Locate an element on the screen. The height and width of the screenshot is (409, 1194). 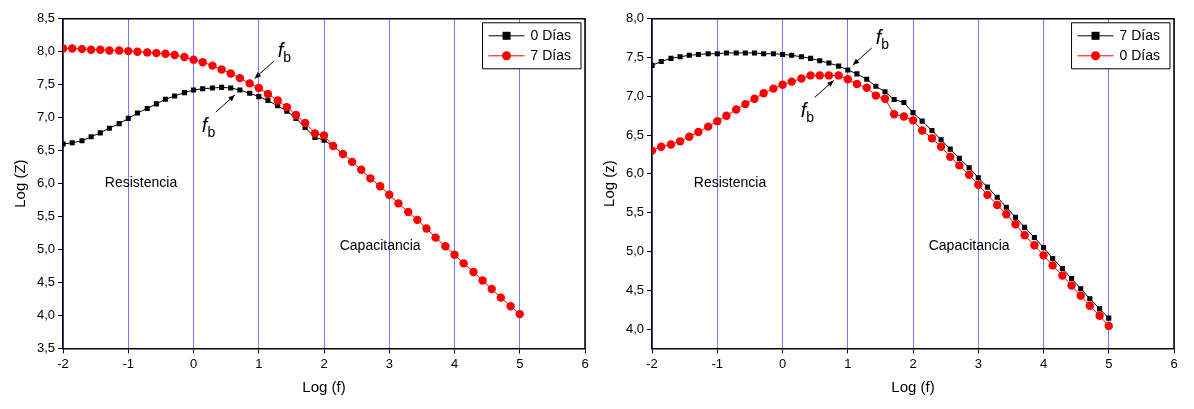
x-tick-label: 6 is located at coordinates (1174, 363).